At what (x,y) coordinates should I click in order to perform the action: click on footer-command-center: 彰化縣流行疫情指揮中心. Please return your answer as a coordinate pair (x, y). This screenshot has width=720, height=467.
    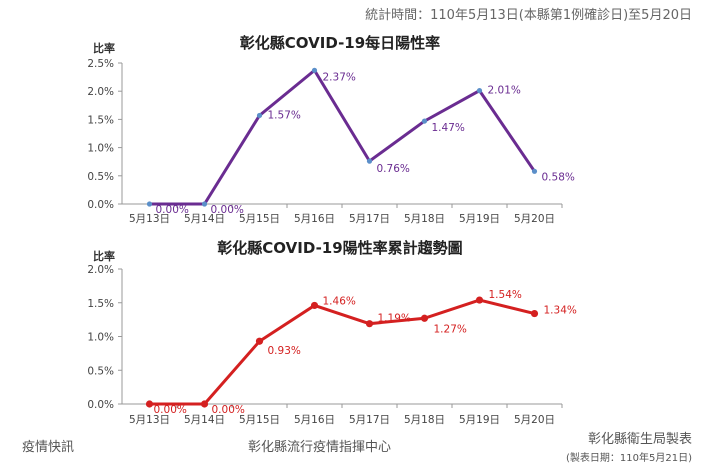
    Looking at the image, I should click on (320, 447).